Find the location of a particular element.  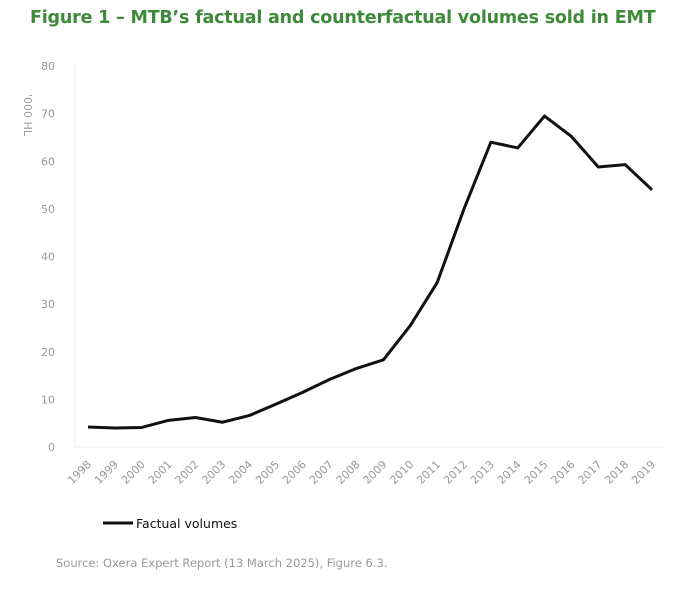

y-tick-label: 80 is located at coordinates (48, 66).